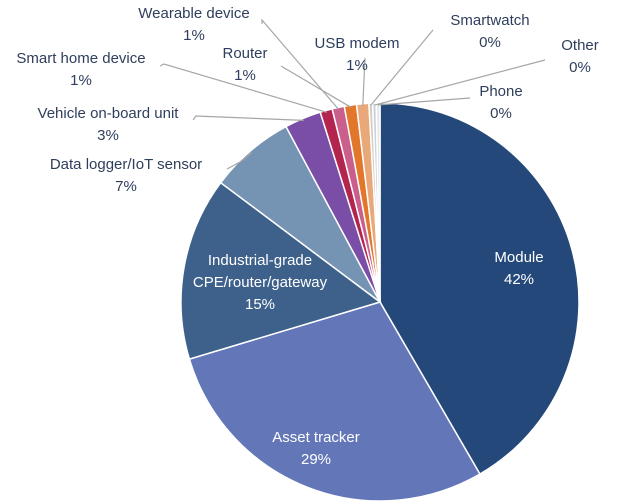 The width and height of the screenshot is (620, 504). I want to click on slice-label-vehicle-on-board-unit: Vehicle on-board unit, so click(109, 113).